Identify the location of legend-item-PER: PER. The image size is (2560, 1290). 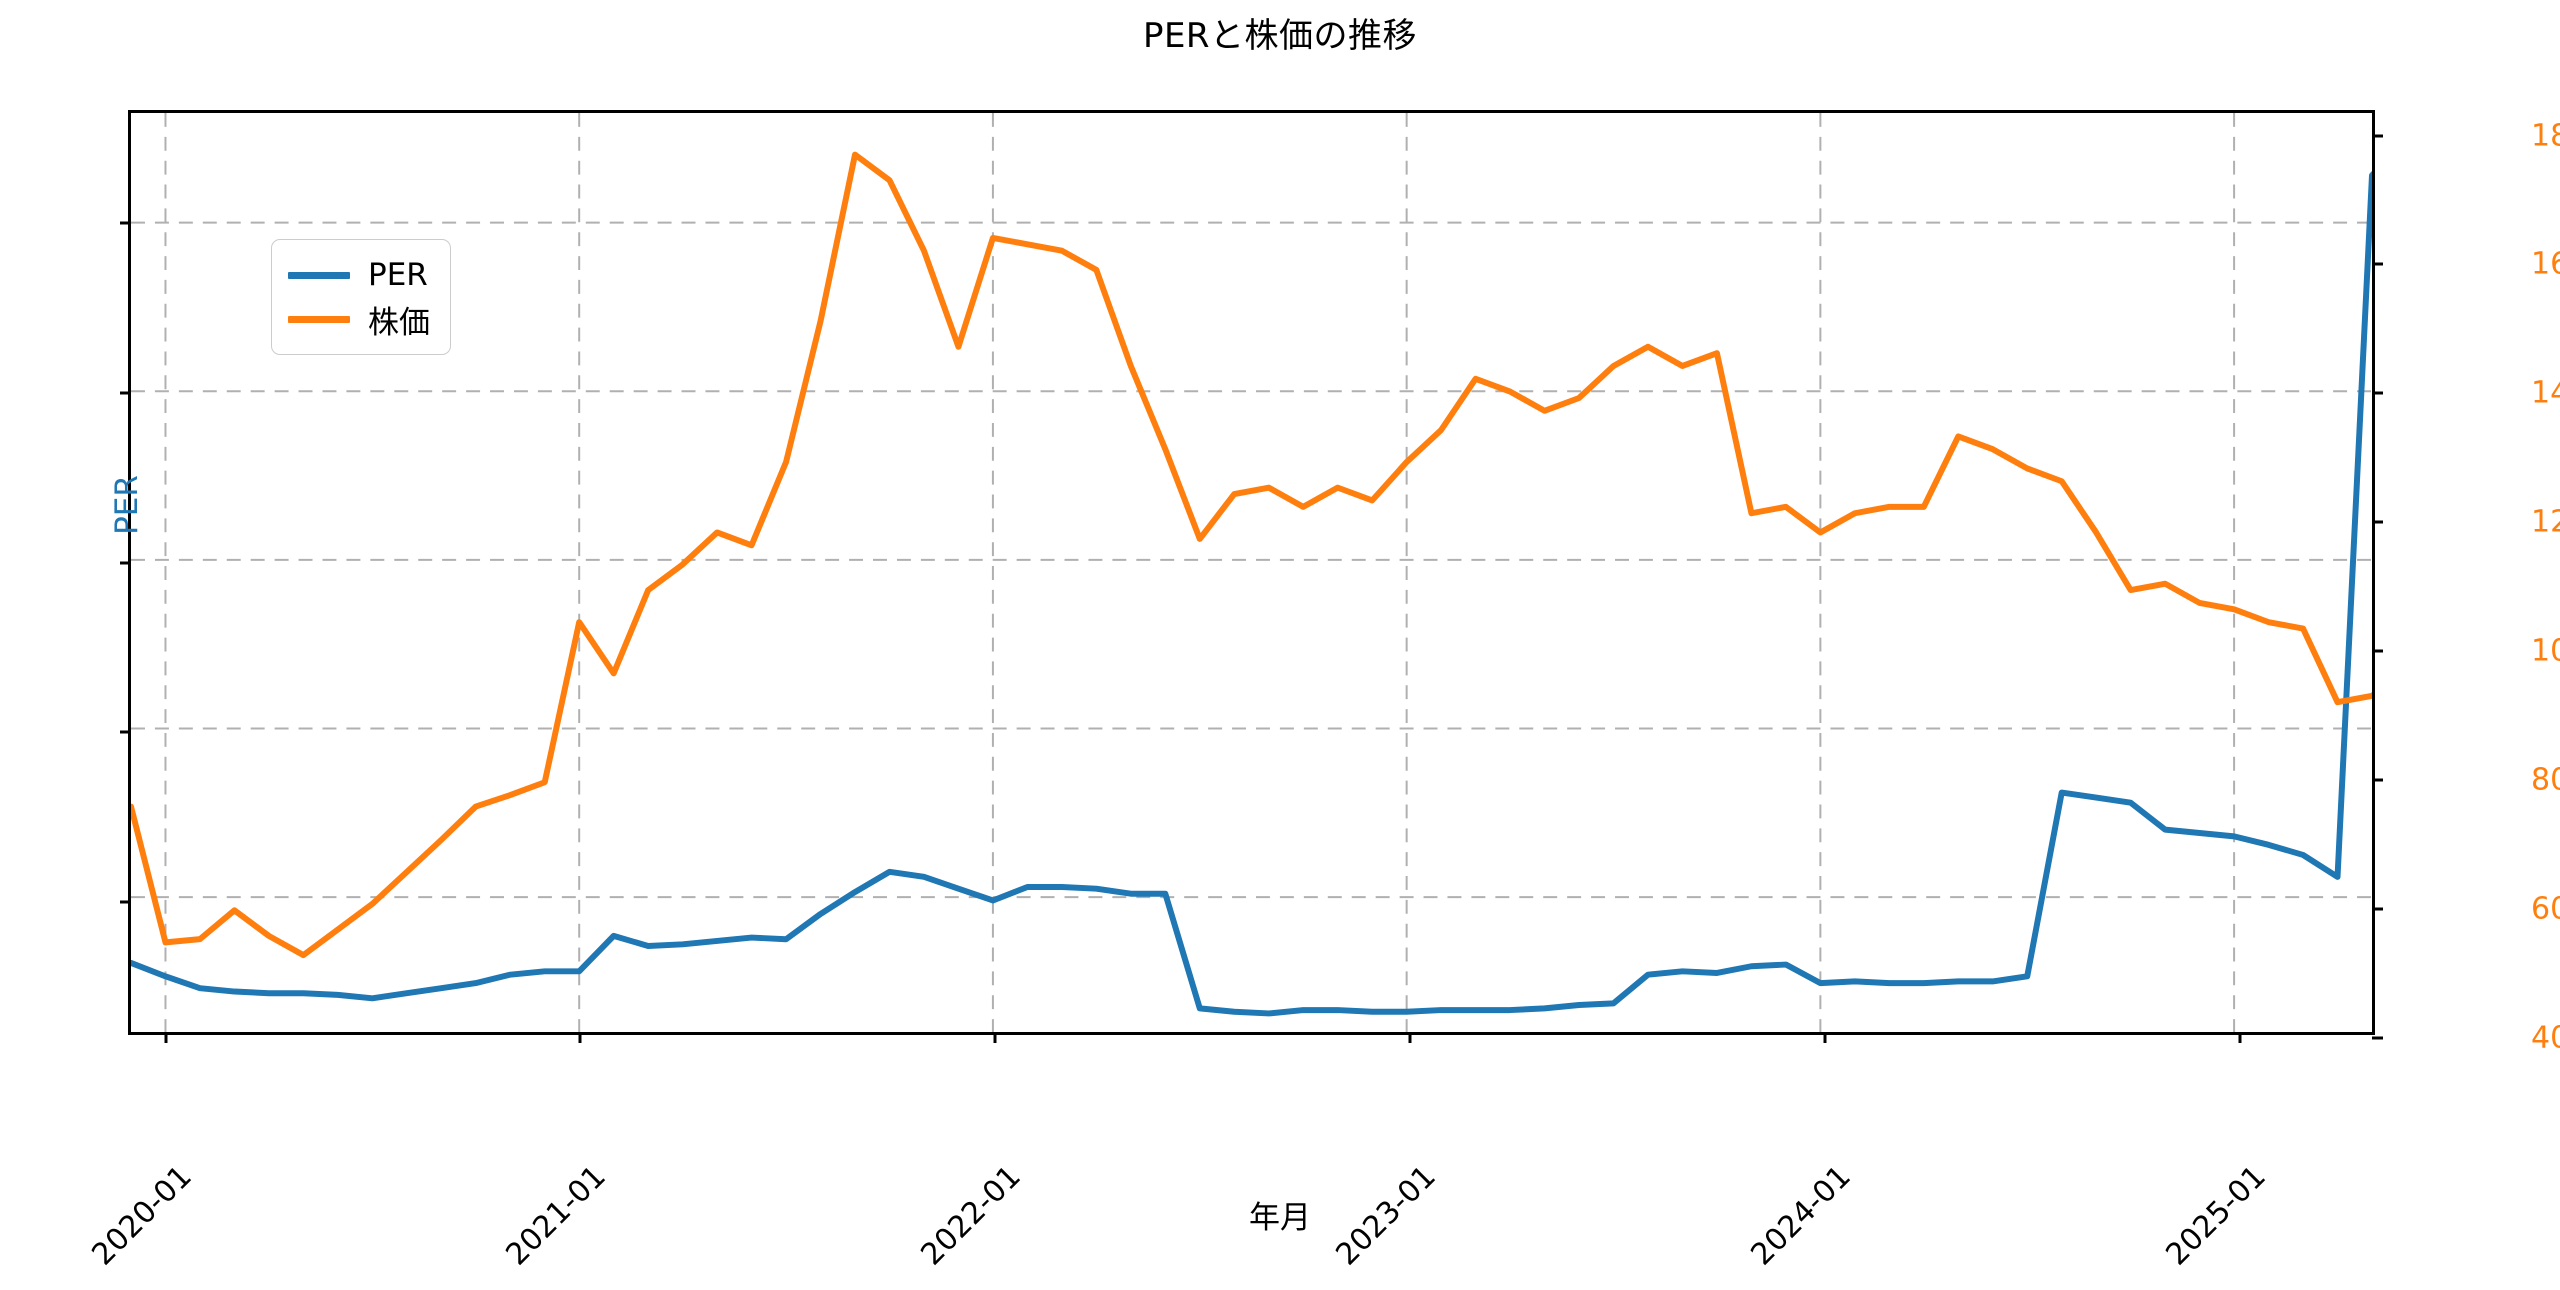
(359, 275).